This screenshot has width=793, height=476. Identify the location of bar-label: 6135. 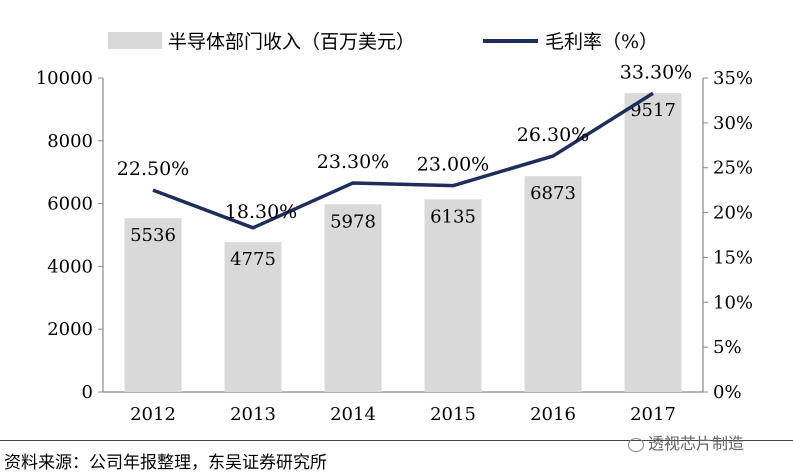
(453, 216).